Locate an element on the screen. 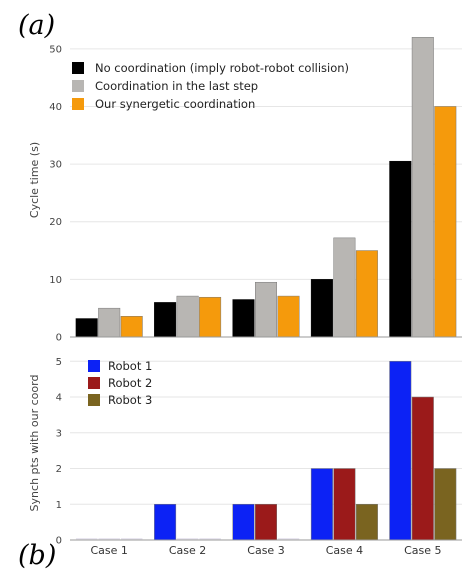 The height and width of the screenshot is (576, 475). x-tick-label: Case 1 is located at coordinates (108, 550).